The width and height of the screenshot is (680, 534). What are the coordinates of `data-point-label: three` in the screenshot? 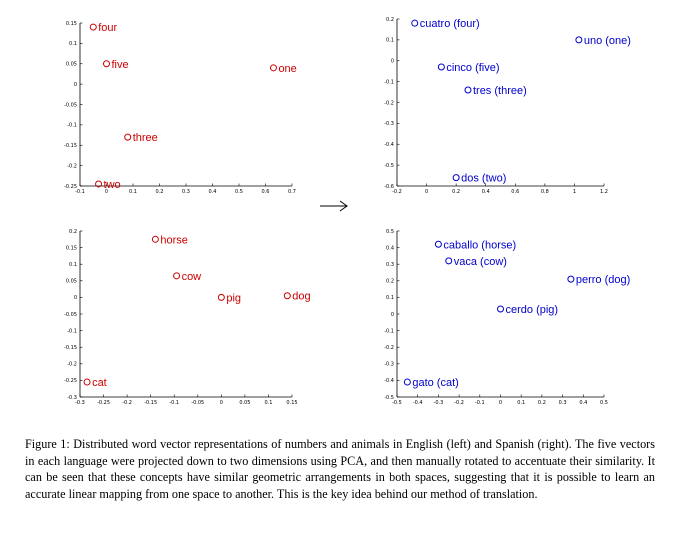 It's located at (145, 138).